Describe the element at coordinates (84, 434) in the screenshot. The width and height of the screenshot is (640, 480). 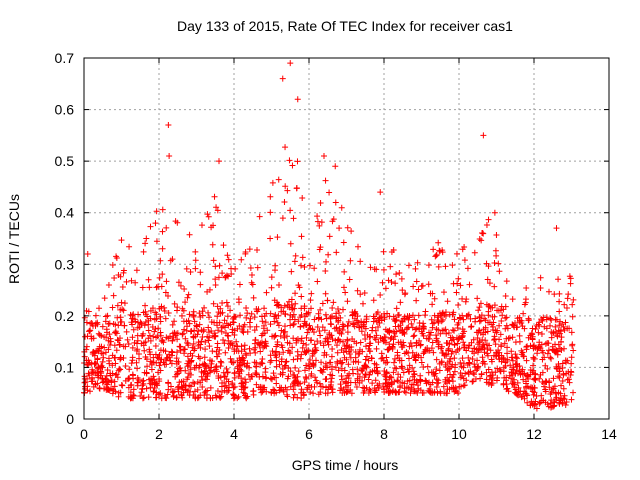
I see `x-tick-label: 0` at that location.